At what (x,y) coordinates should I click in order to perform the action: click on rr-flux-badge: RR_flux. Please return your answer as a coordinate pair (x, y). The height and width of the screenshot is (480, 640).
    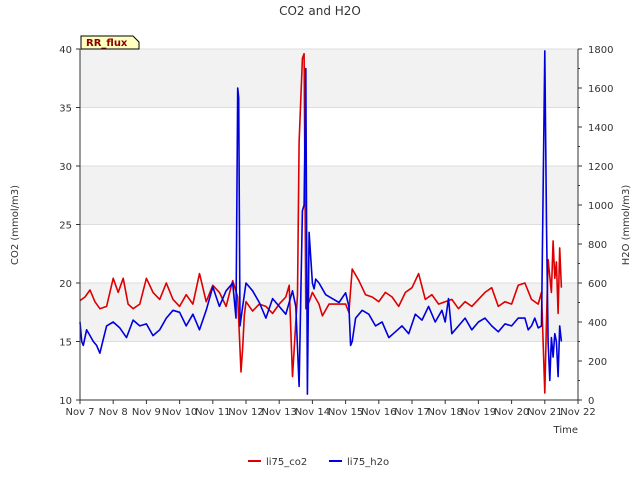
    Looking at the image, I should click on (110, 42).